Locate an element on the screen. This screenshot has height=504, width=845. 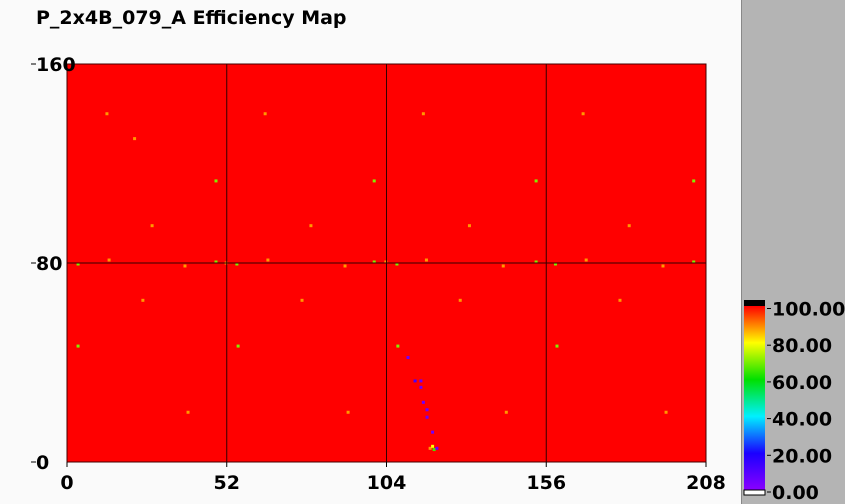
x-tick-label: 52 is located at coordinates (227, 483).